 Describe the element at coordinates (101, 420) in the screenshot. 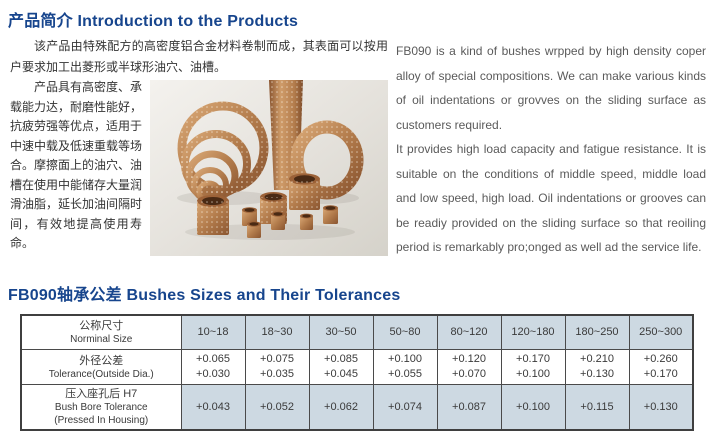

I see `row-label-en2: (Pressed In Housing)` at that location.